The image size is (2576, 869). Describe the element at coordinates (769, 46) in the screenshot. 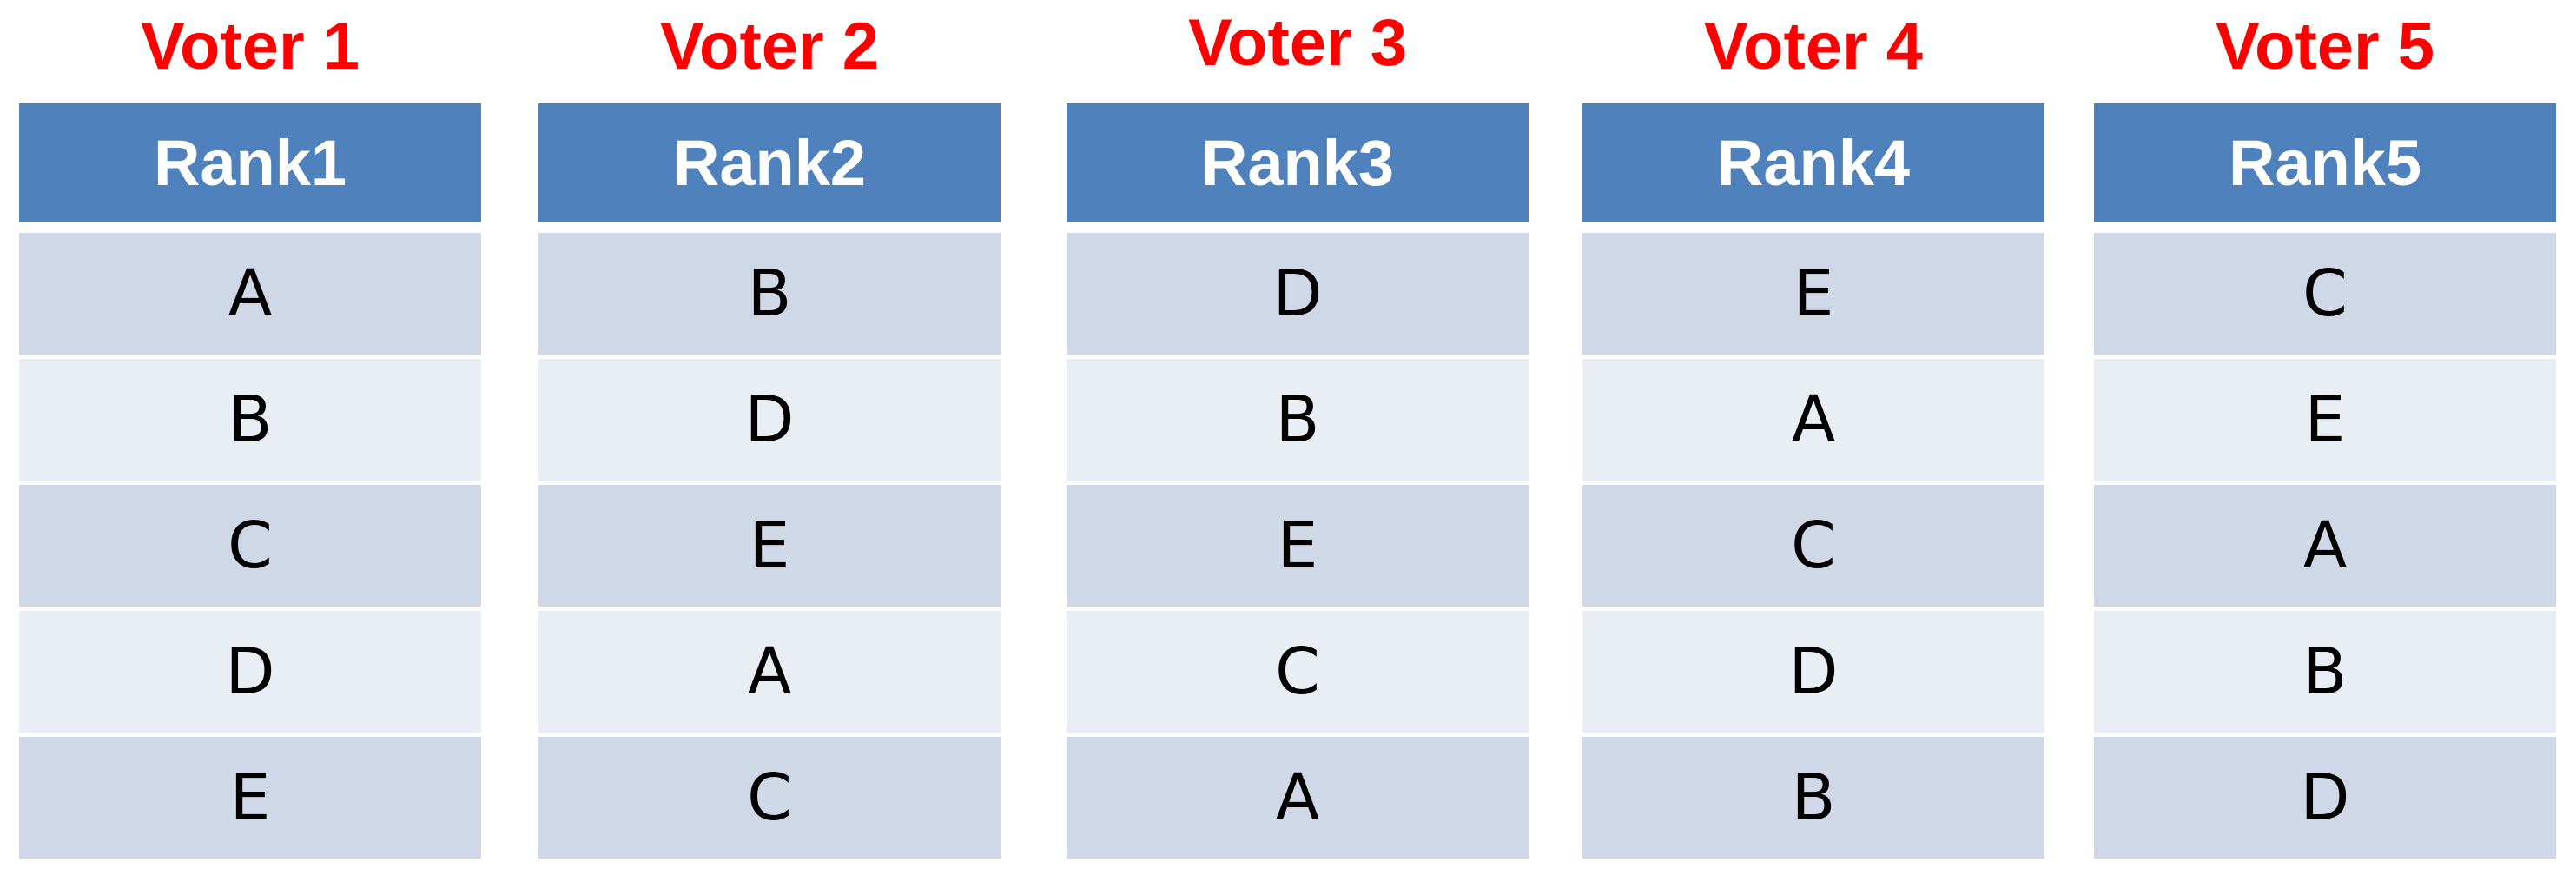

I see `voter-title: Voter 2` at that location.